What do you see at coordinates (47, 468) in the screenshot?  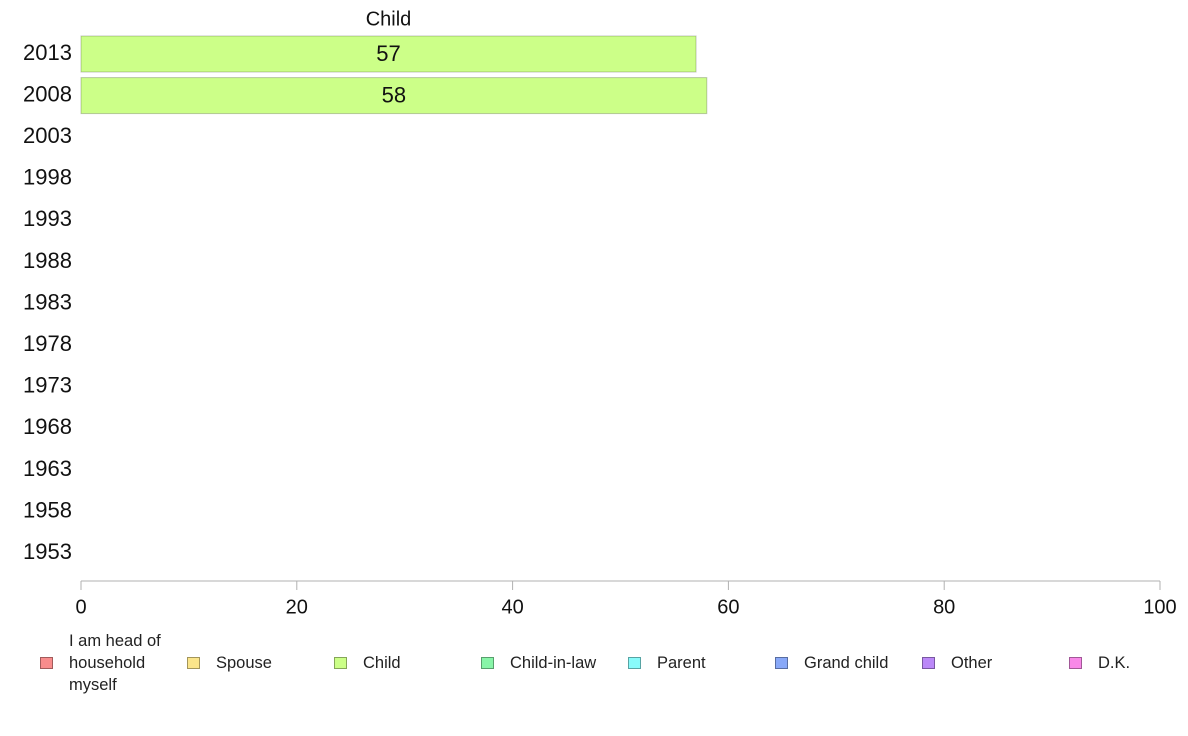 I see `category-label: 1963` at bounding box center [47, 468].